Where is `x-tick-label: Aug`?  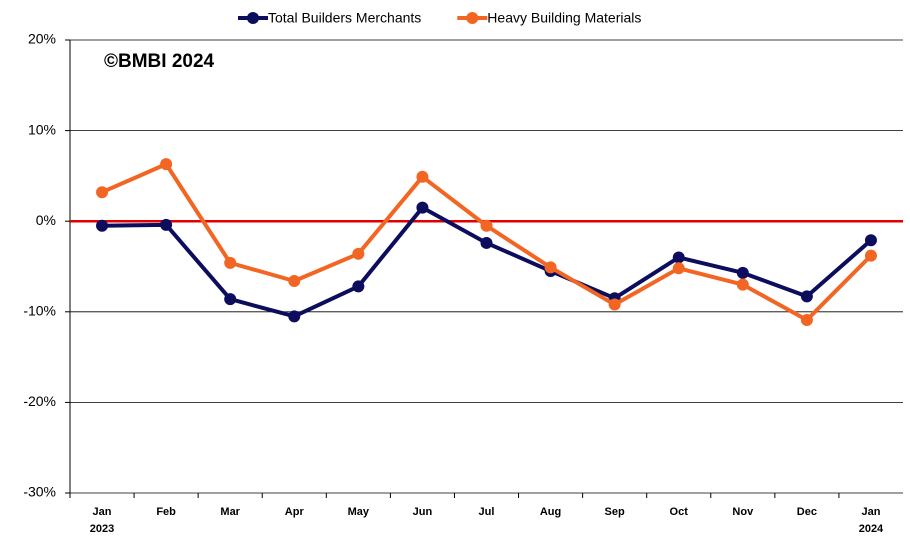
x-tick-label: Aug is located at coordinates (550, 512).